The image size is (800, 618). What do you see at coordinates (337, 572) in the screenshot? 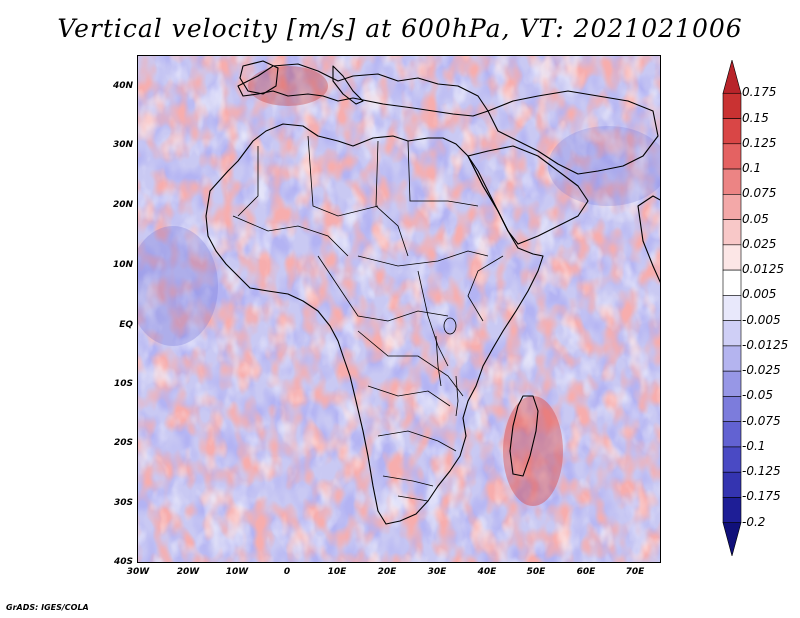
I see `lon-label: 10E` at bounding box center [337, 572].